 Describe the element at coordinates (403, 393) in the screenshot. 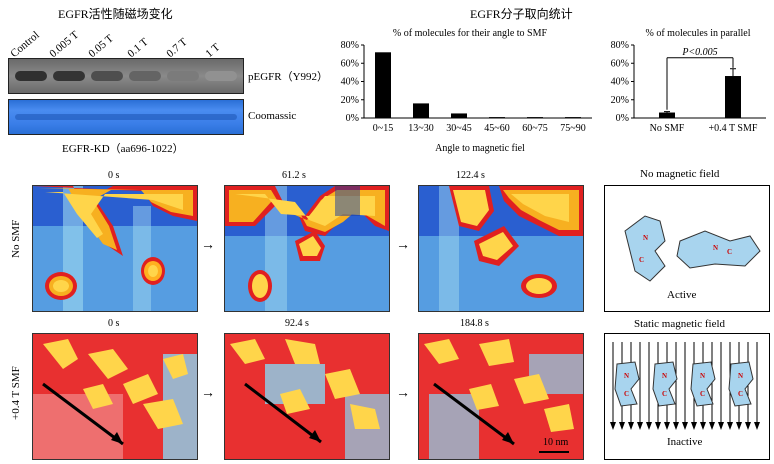

I see `arrow-r2-2: →` at that location.